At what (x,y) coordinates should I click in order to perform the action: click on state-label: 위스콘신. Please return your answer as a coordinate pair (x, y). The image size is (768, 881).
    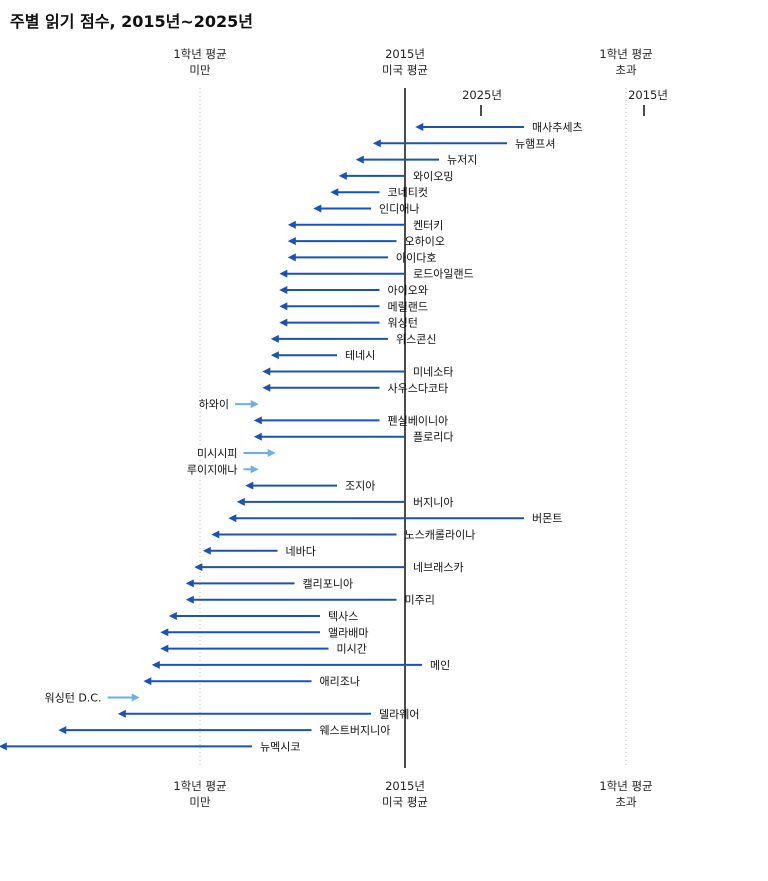
    Looking at the image, I should click on (416, 339).